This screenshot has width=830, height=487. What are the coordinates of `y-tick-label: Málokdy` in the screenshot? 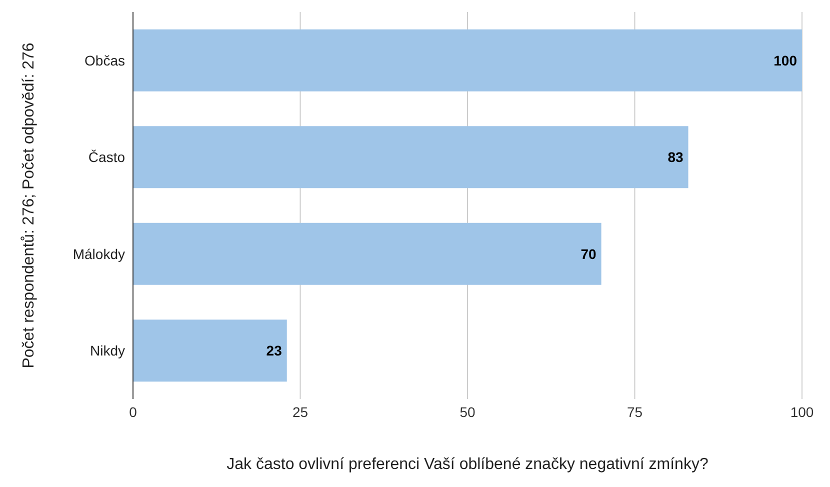 It's located at (98, 254).